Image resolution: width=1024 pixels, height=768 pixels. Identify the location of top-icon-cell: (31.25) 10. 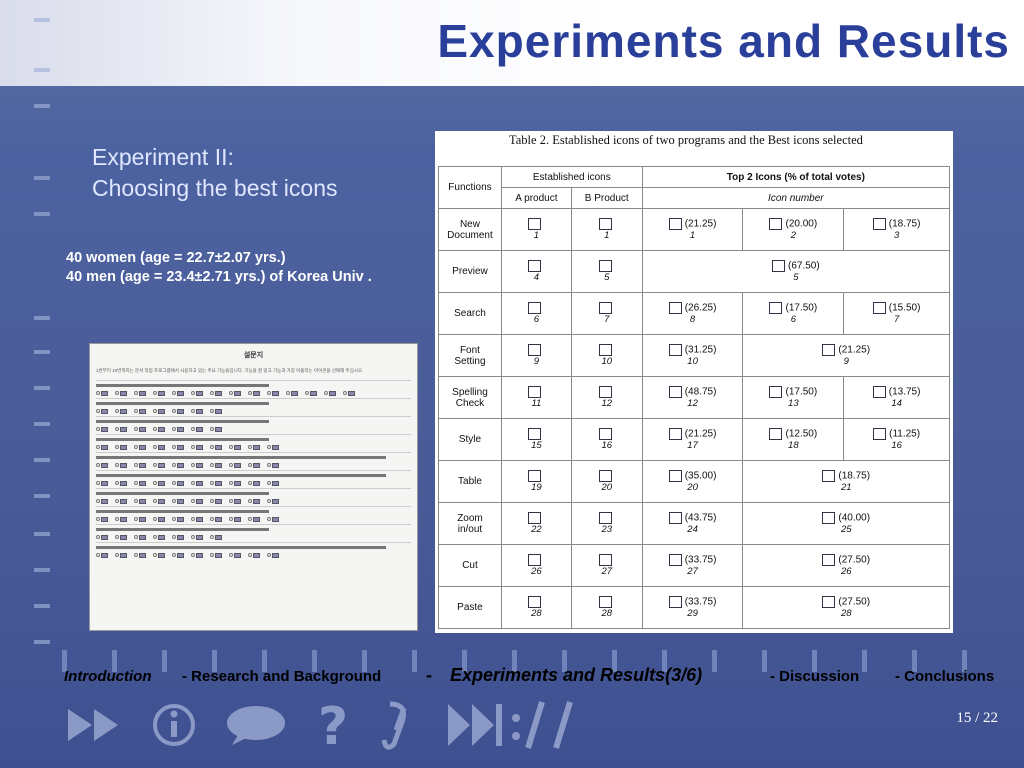
(692, 355).